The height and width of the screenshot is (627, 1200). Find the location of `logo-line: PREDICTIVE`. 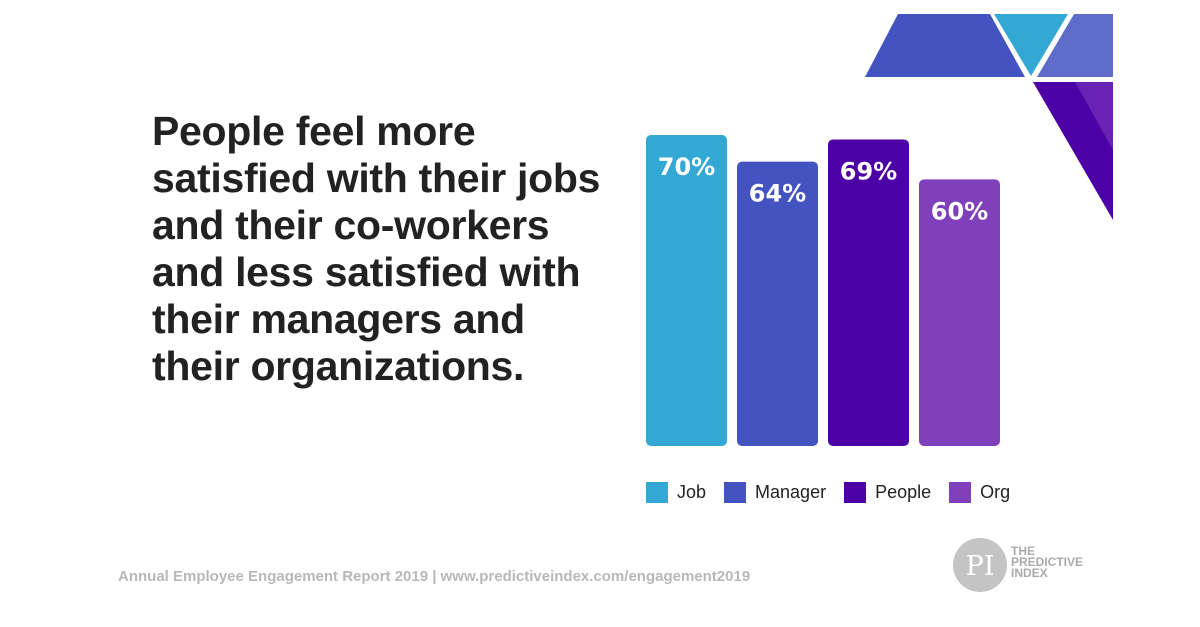

logo-line: PREDICTIVE is located at coordinates (1047, 562).